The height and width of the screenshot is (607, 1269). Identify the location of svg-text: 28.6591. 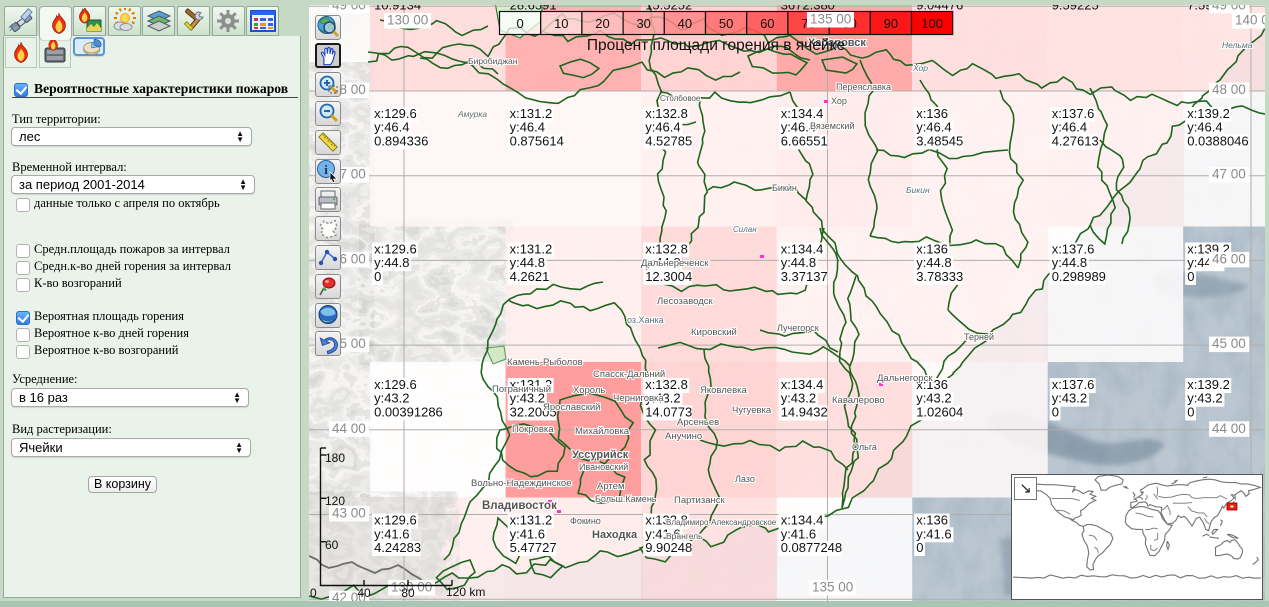
(533, 9).